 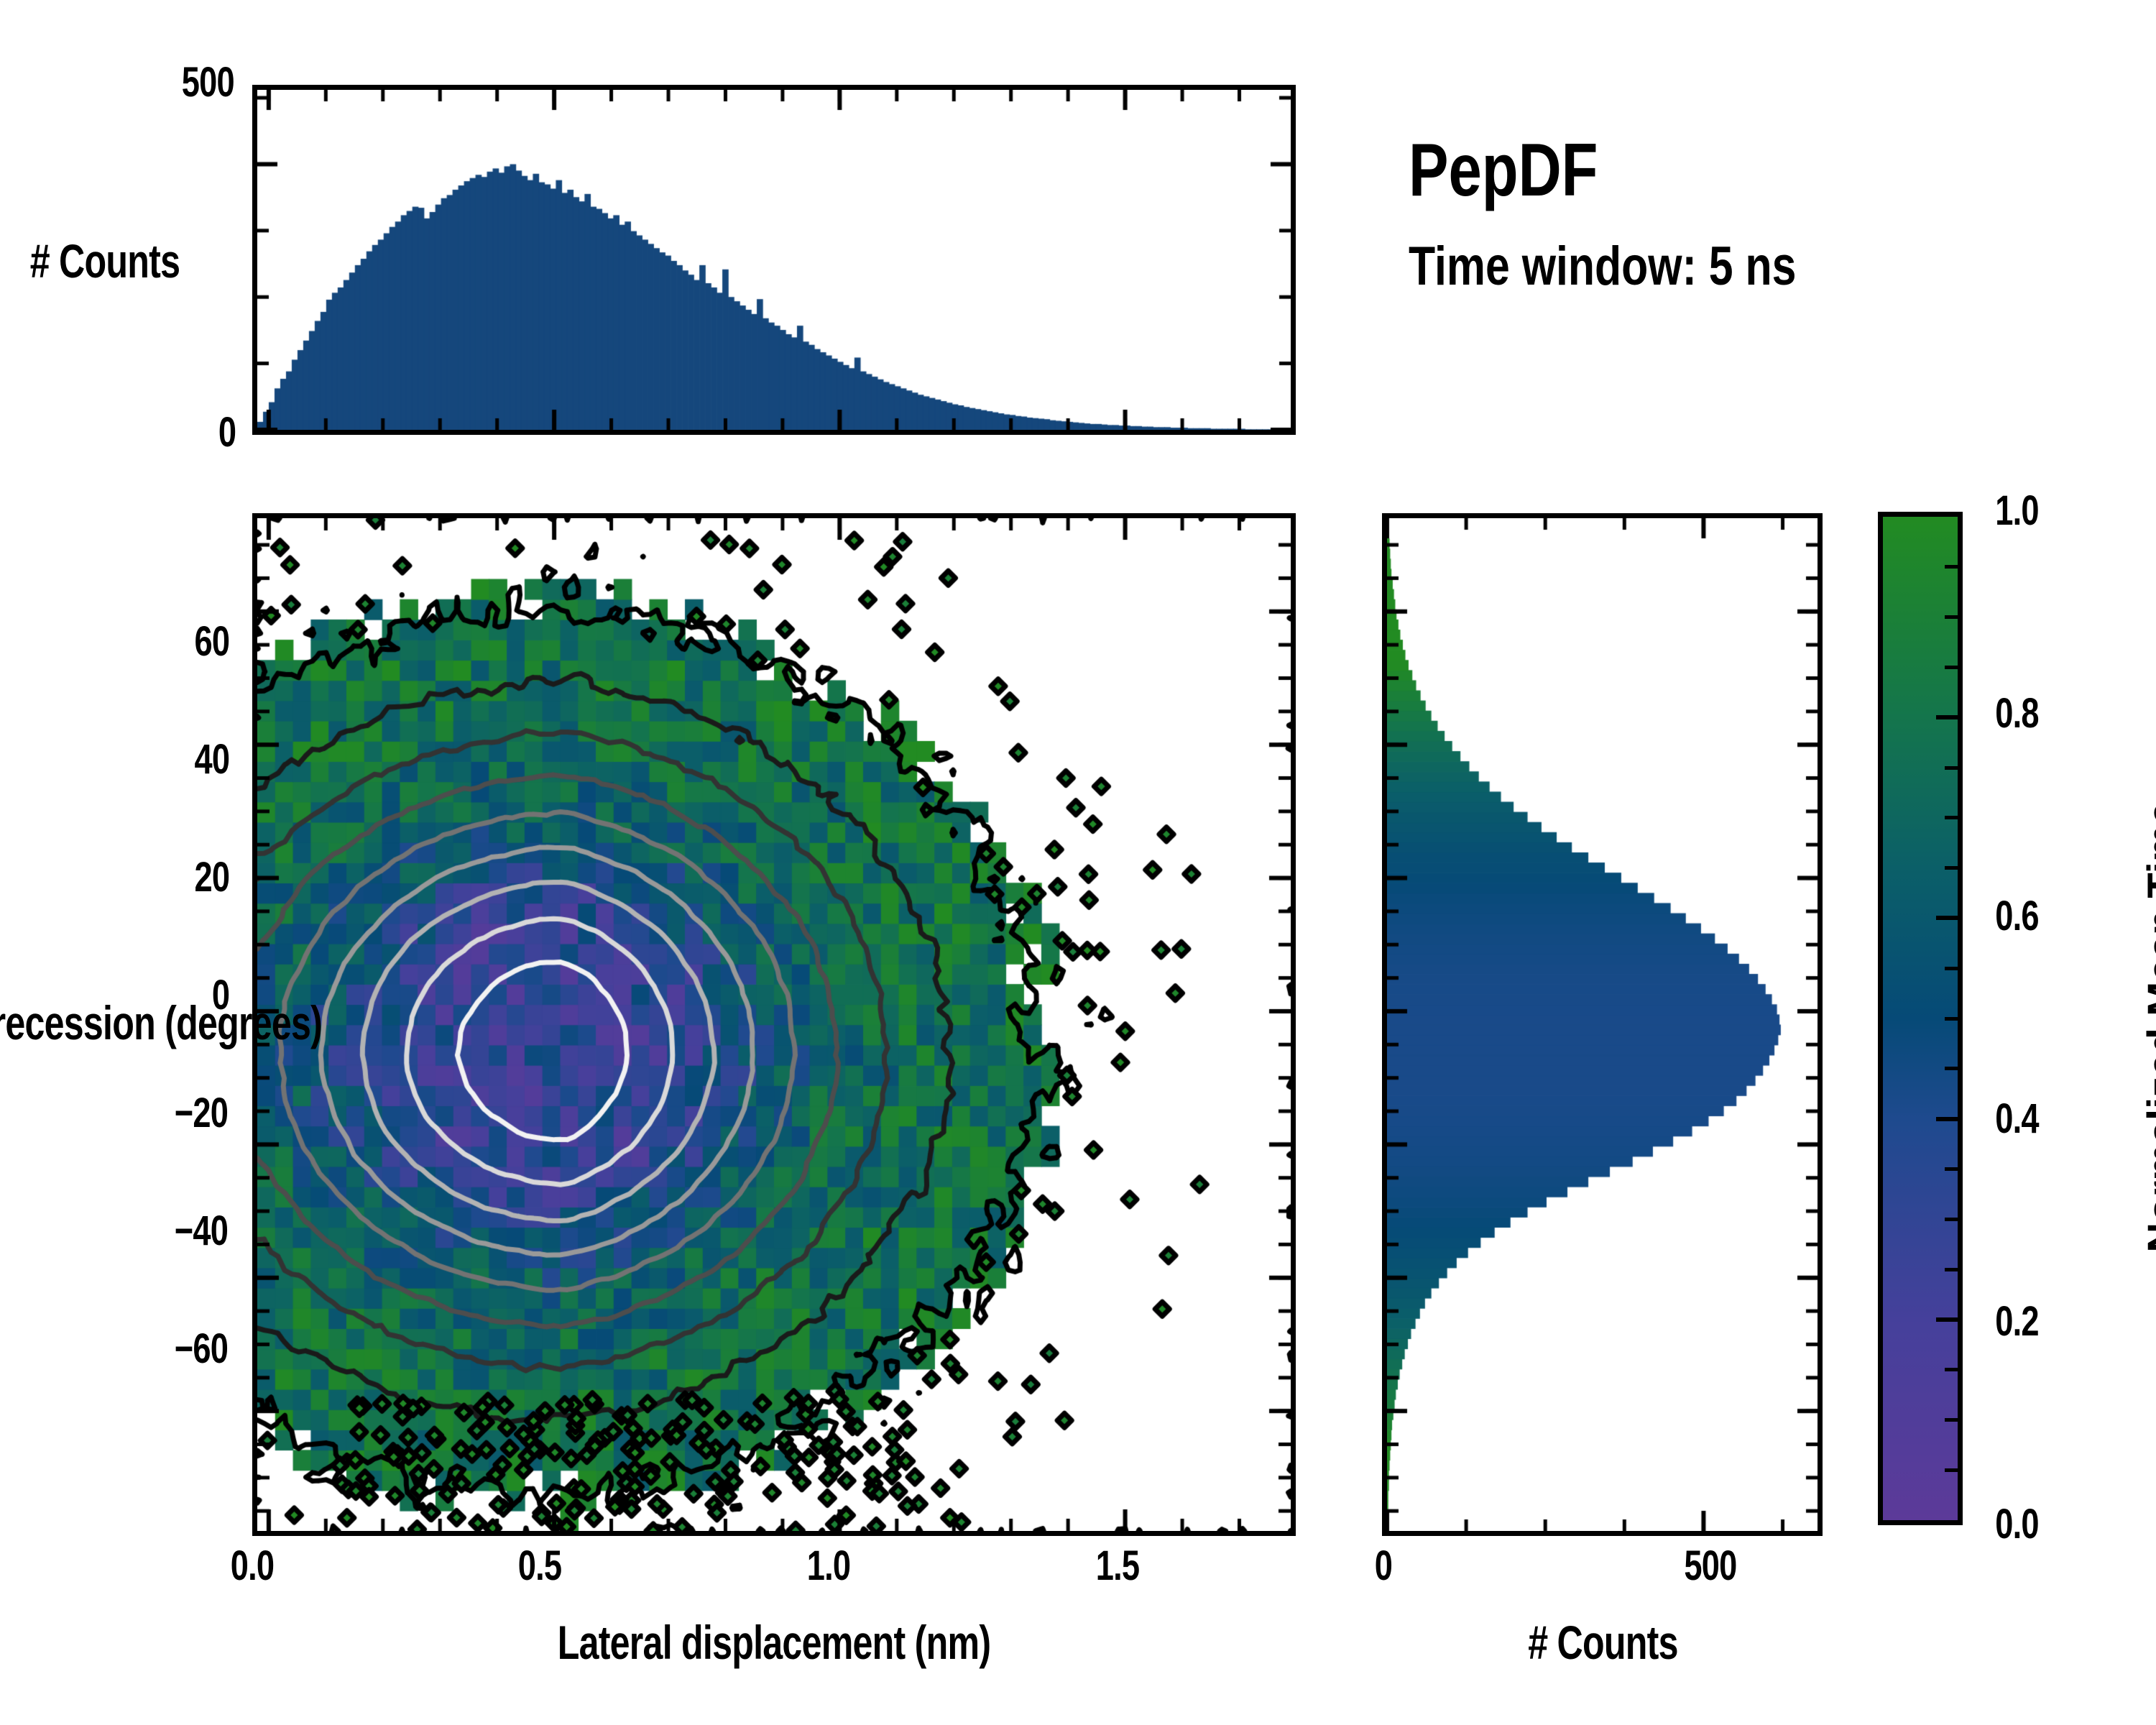 I want to click on main-ytick-m40: −40, so click(x=201, y=1231).